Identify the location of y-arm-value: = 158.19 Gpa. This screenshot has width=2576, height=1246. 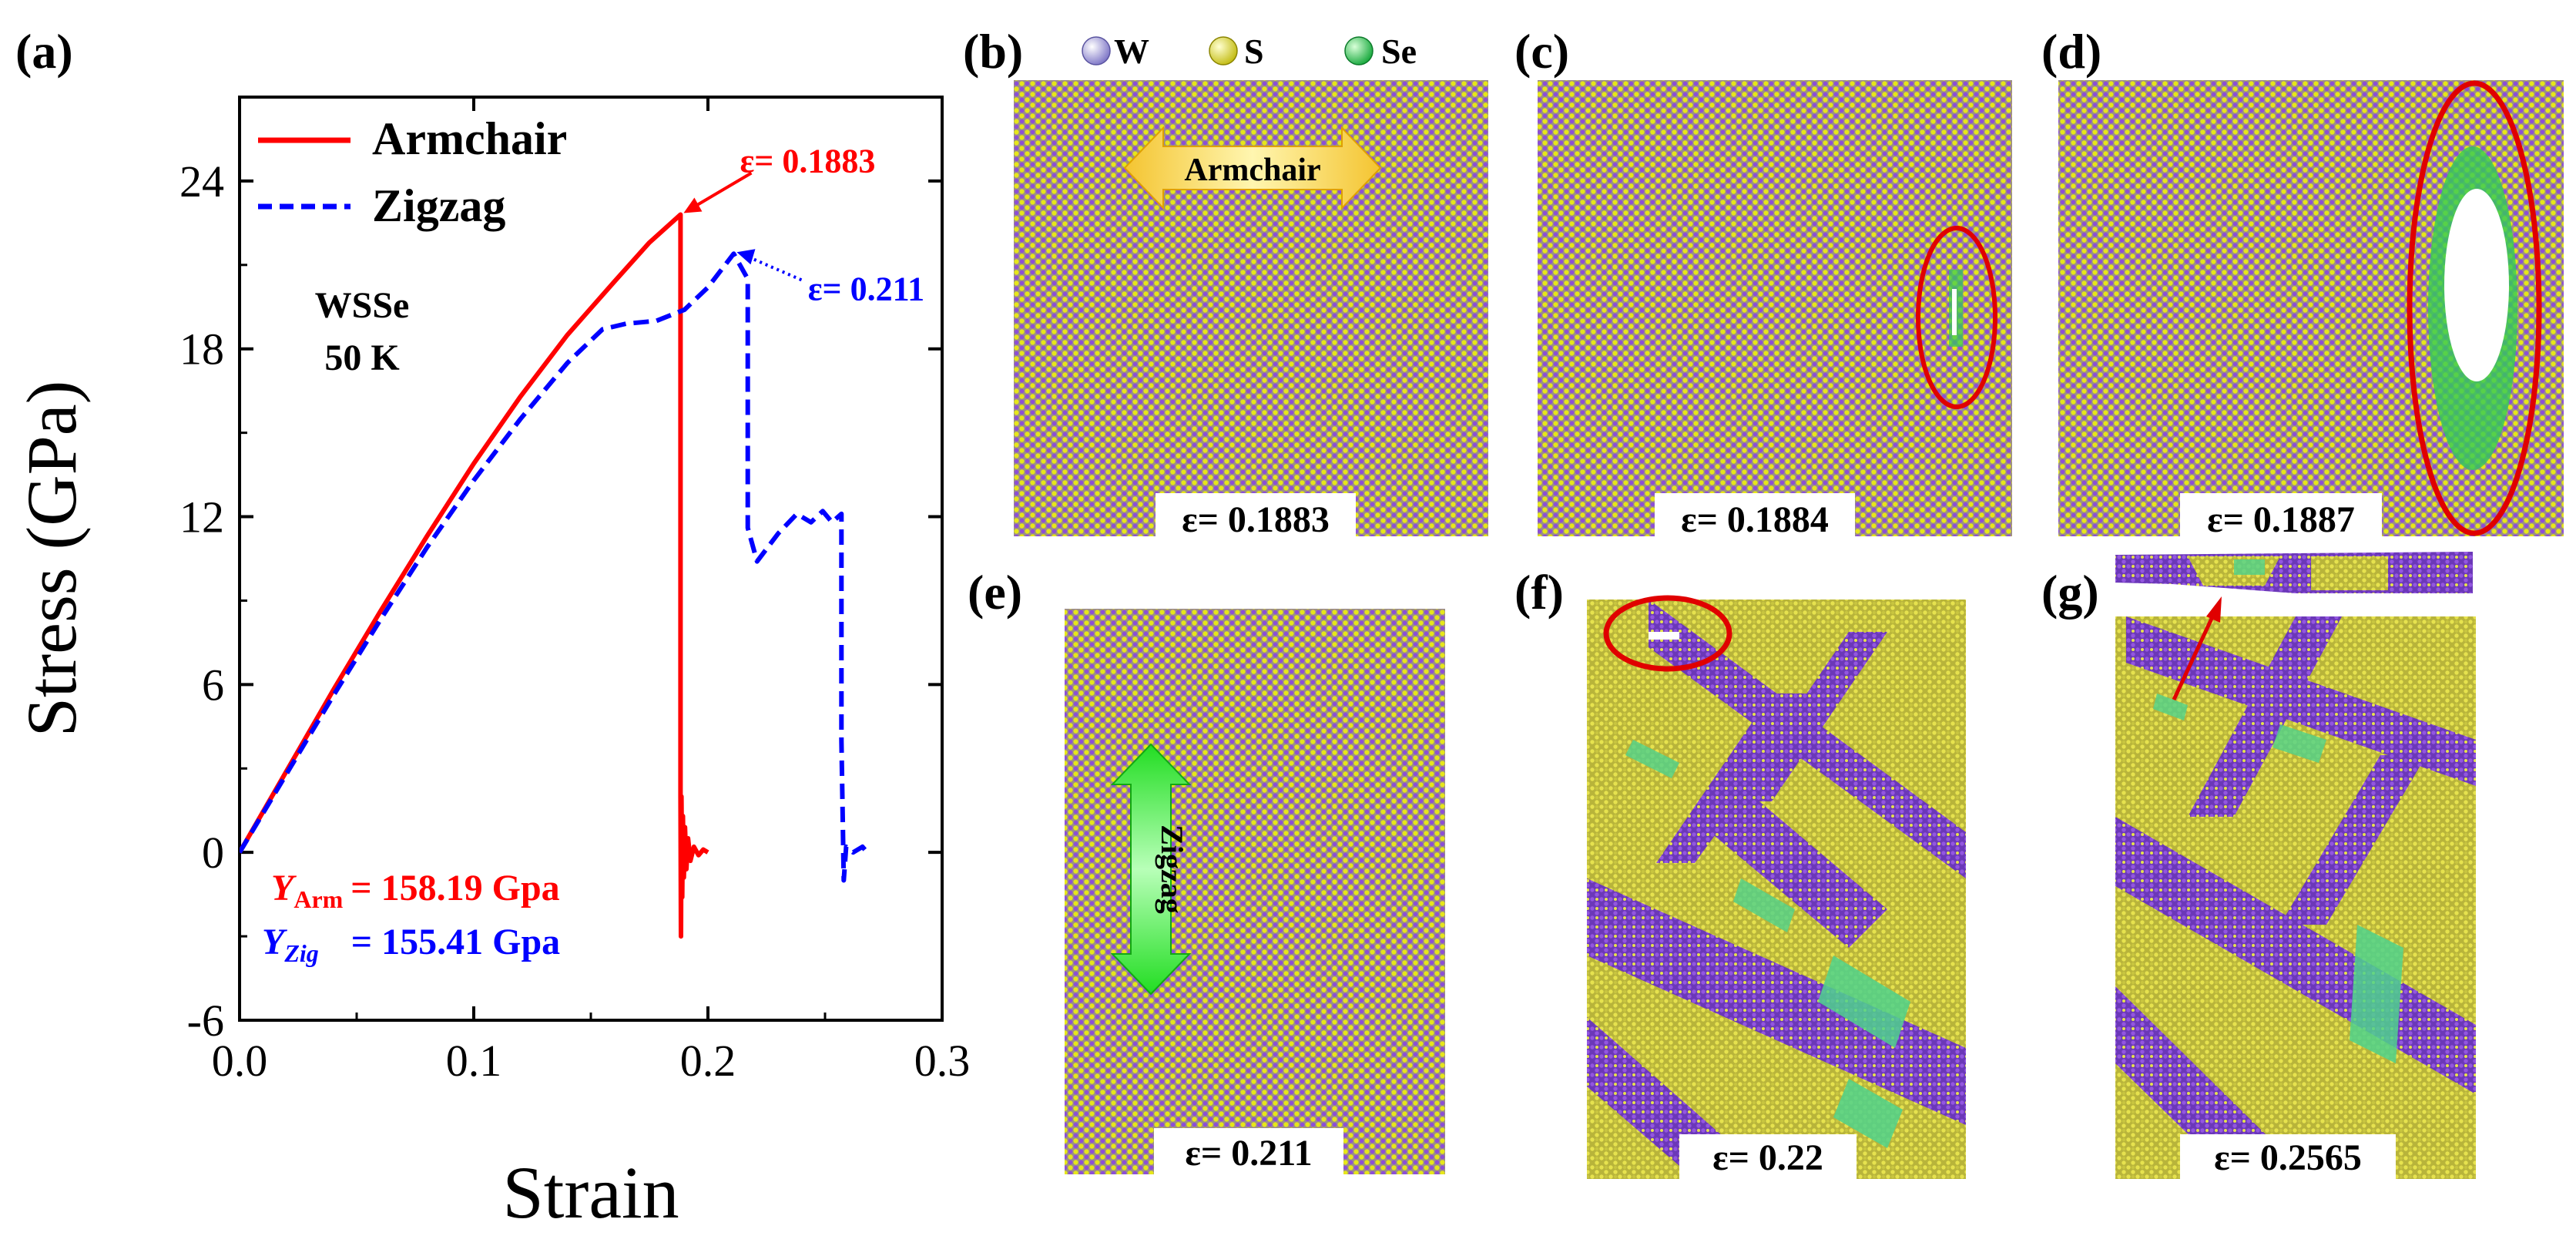
(455, 888).